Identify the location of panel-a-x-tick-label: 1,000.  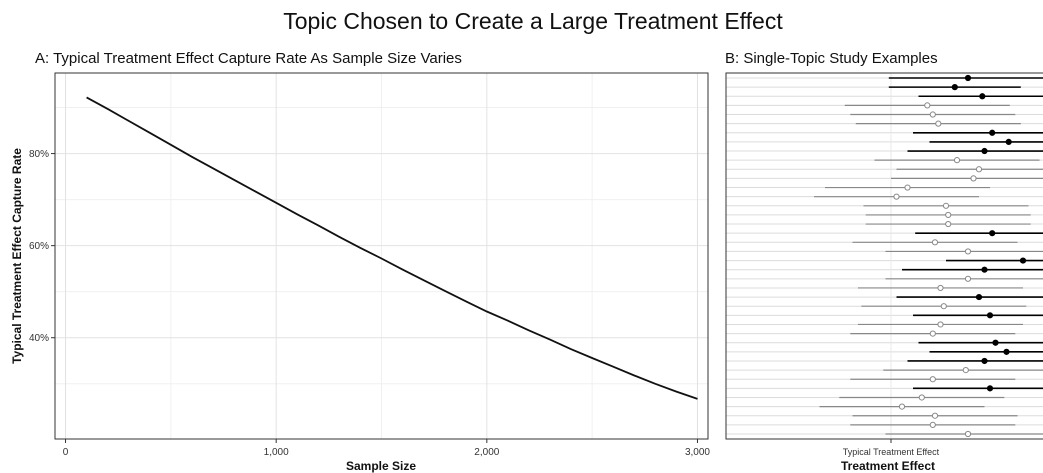
(276, 452).